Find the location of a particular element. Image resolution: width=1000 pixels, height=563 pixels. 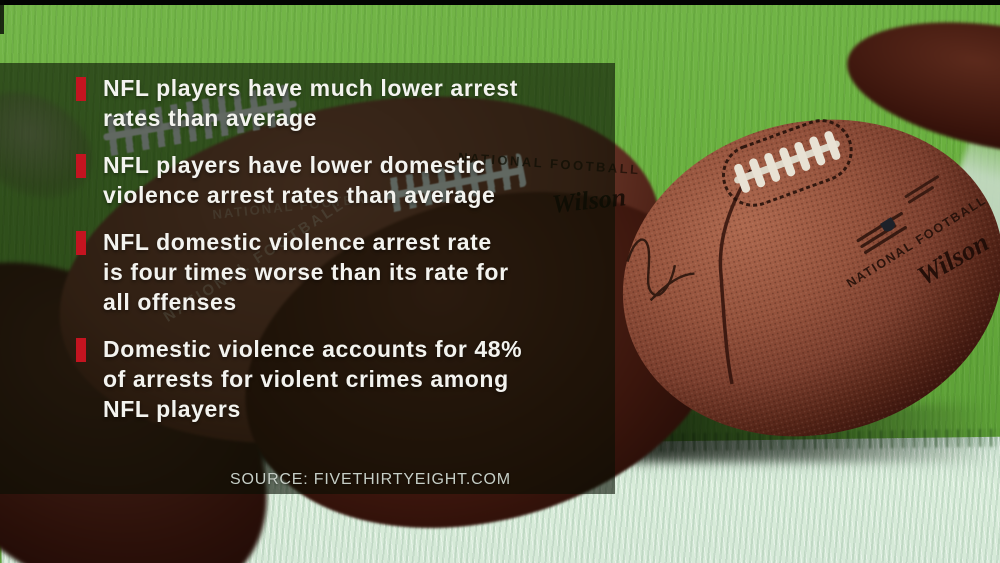

bullet-text-line: Domestic violence accounts for 48% is located at coordinates (313, 349).